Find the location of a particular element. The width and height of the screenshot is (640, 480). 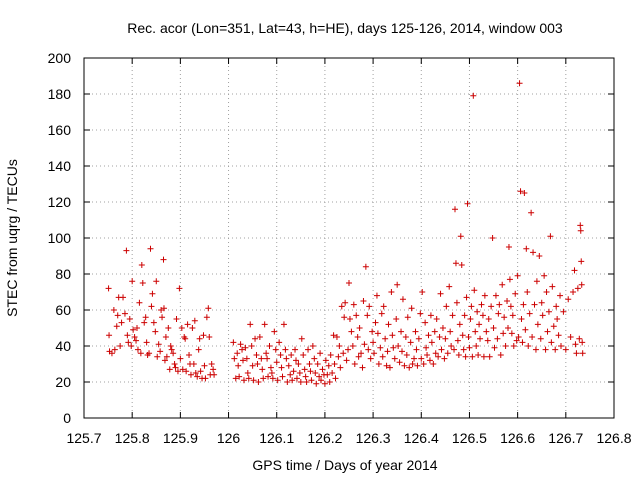

x-tick-label: 126.8 is located at coordinates (613, 438).